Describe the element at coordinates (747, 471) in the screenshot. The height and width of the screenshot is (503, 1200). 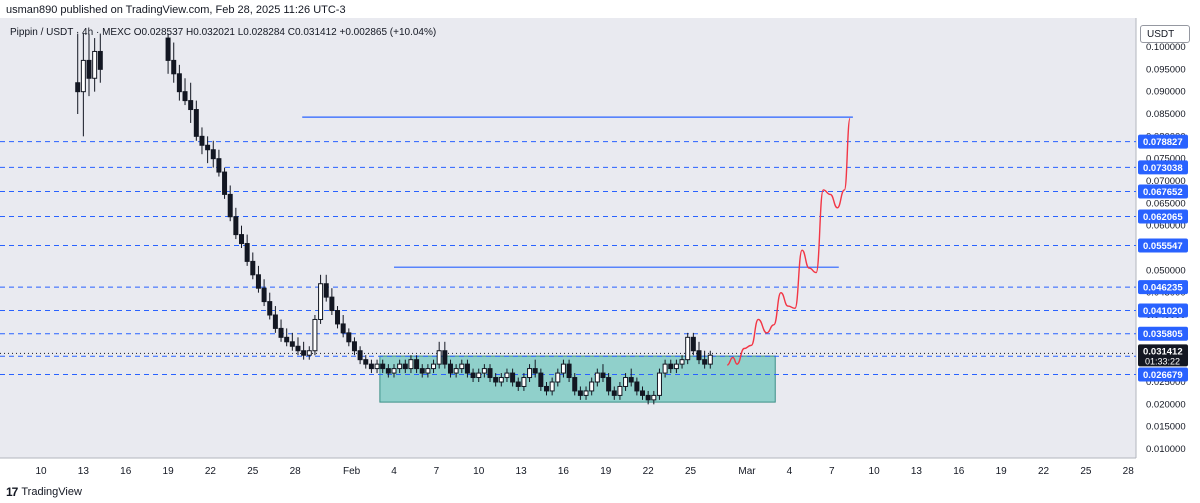
I see `date-tick-label: Mar` at that location.